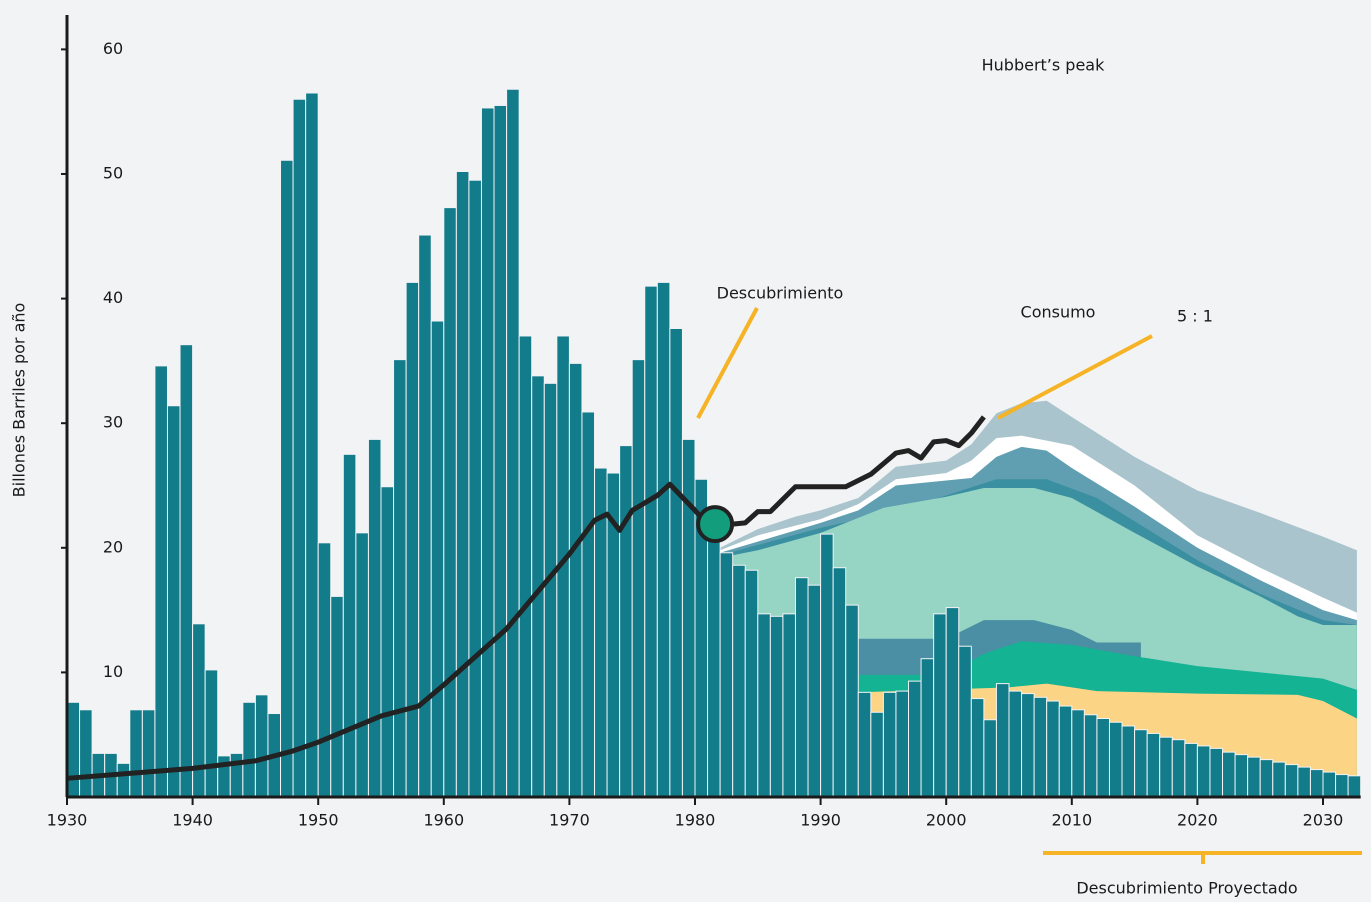 This screenshot has width=1371, height=902. Describe the element at coordinates (1071, 820) in the screenshot. I see `x-tick-label: 2010` at that location.